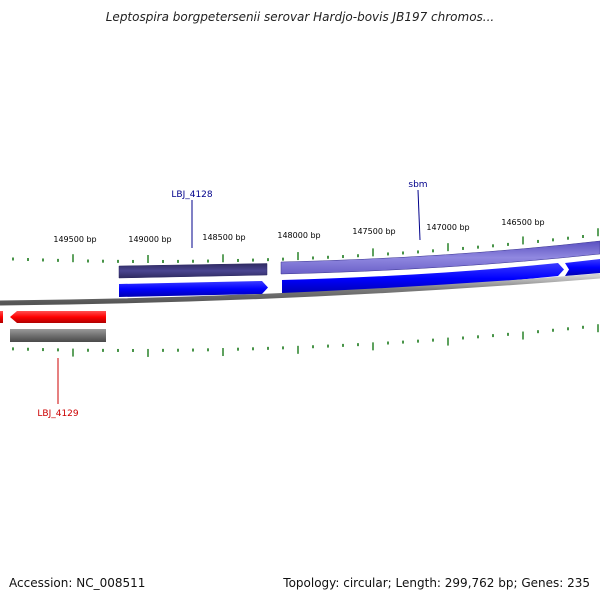  I want to click on accession-label: Accession: NC_008511, so click(77, 583).